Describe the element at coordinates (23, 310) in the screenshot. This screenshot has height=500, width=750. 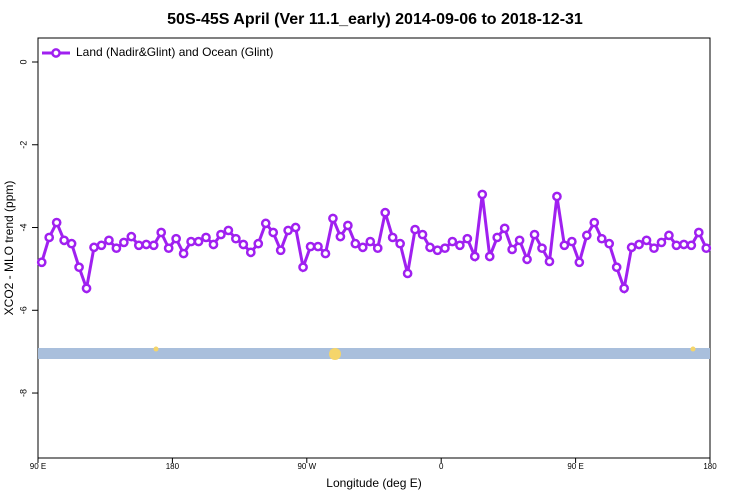
I see `y-tick-label: -6` at that location.